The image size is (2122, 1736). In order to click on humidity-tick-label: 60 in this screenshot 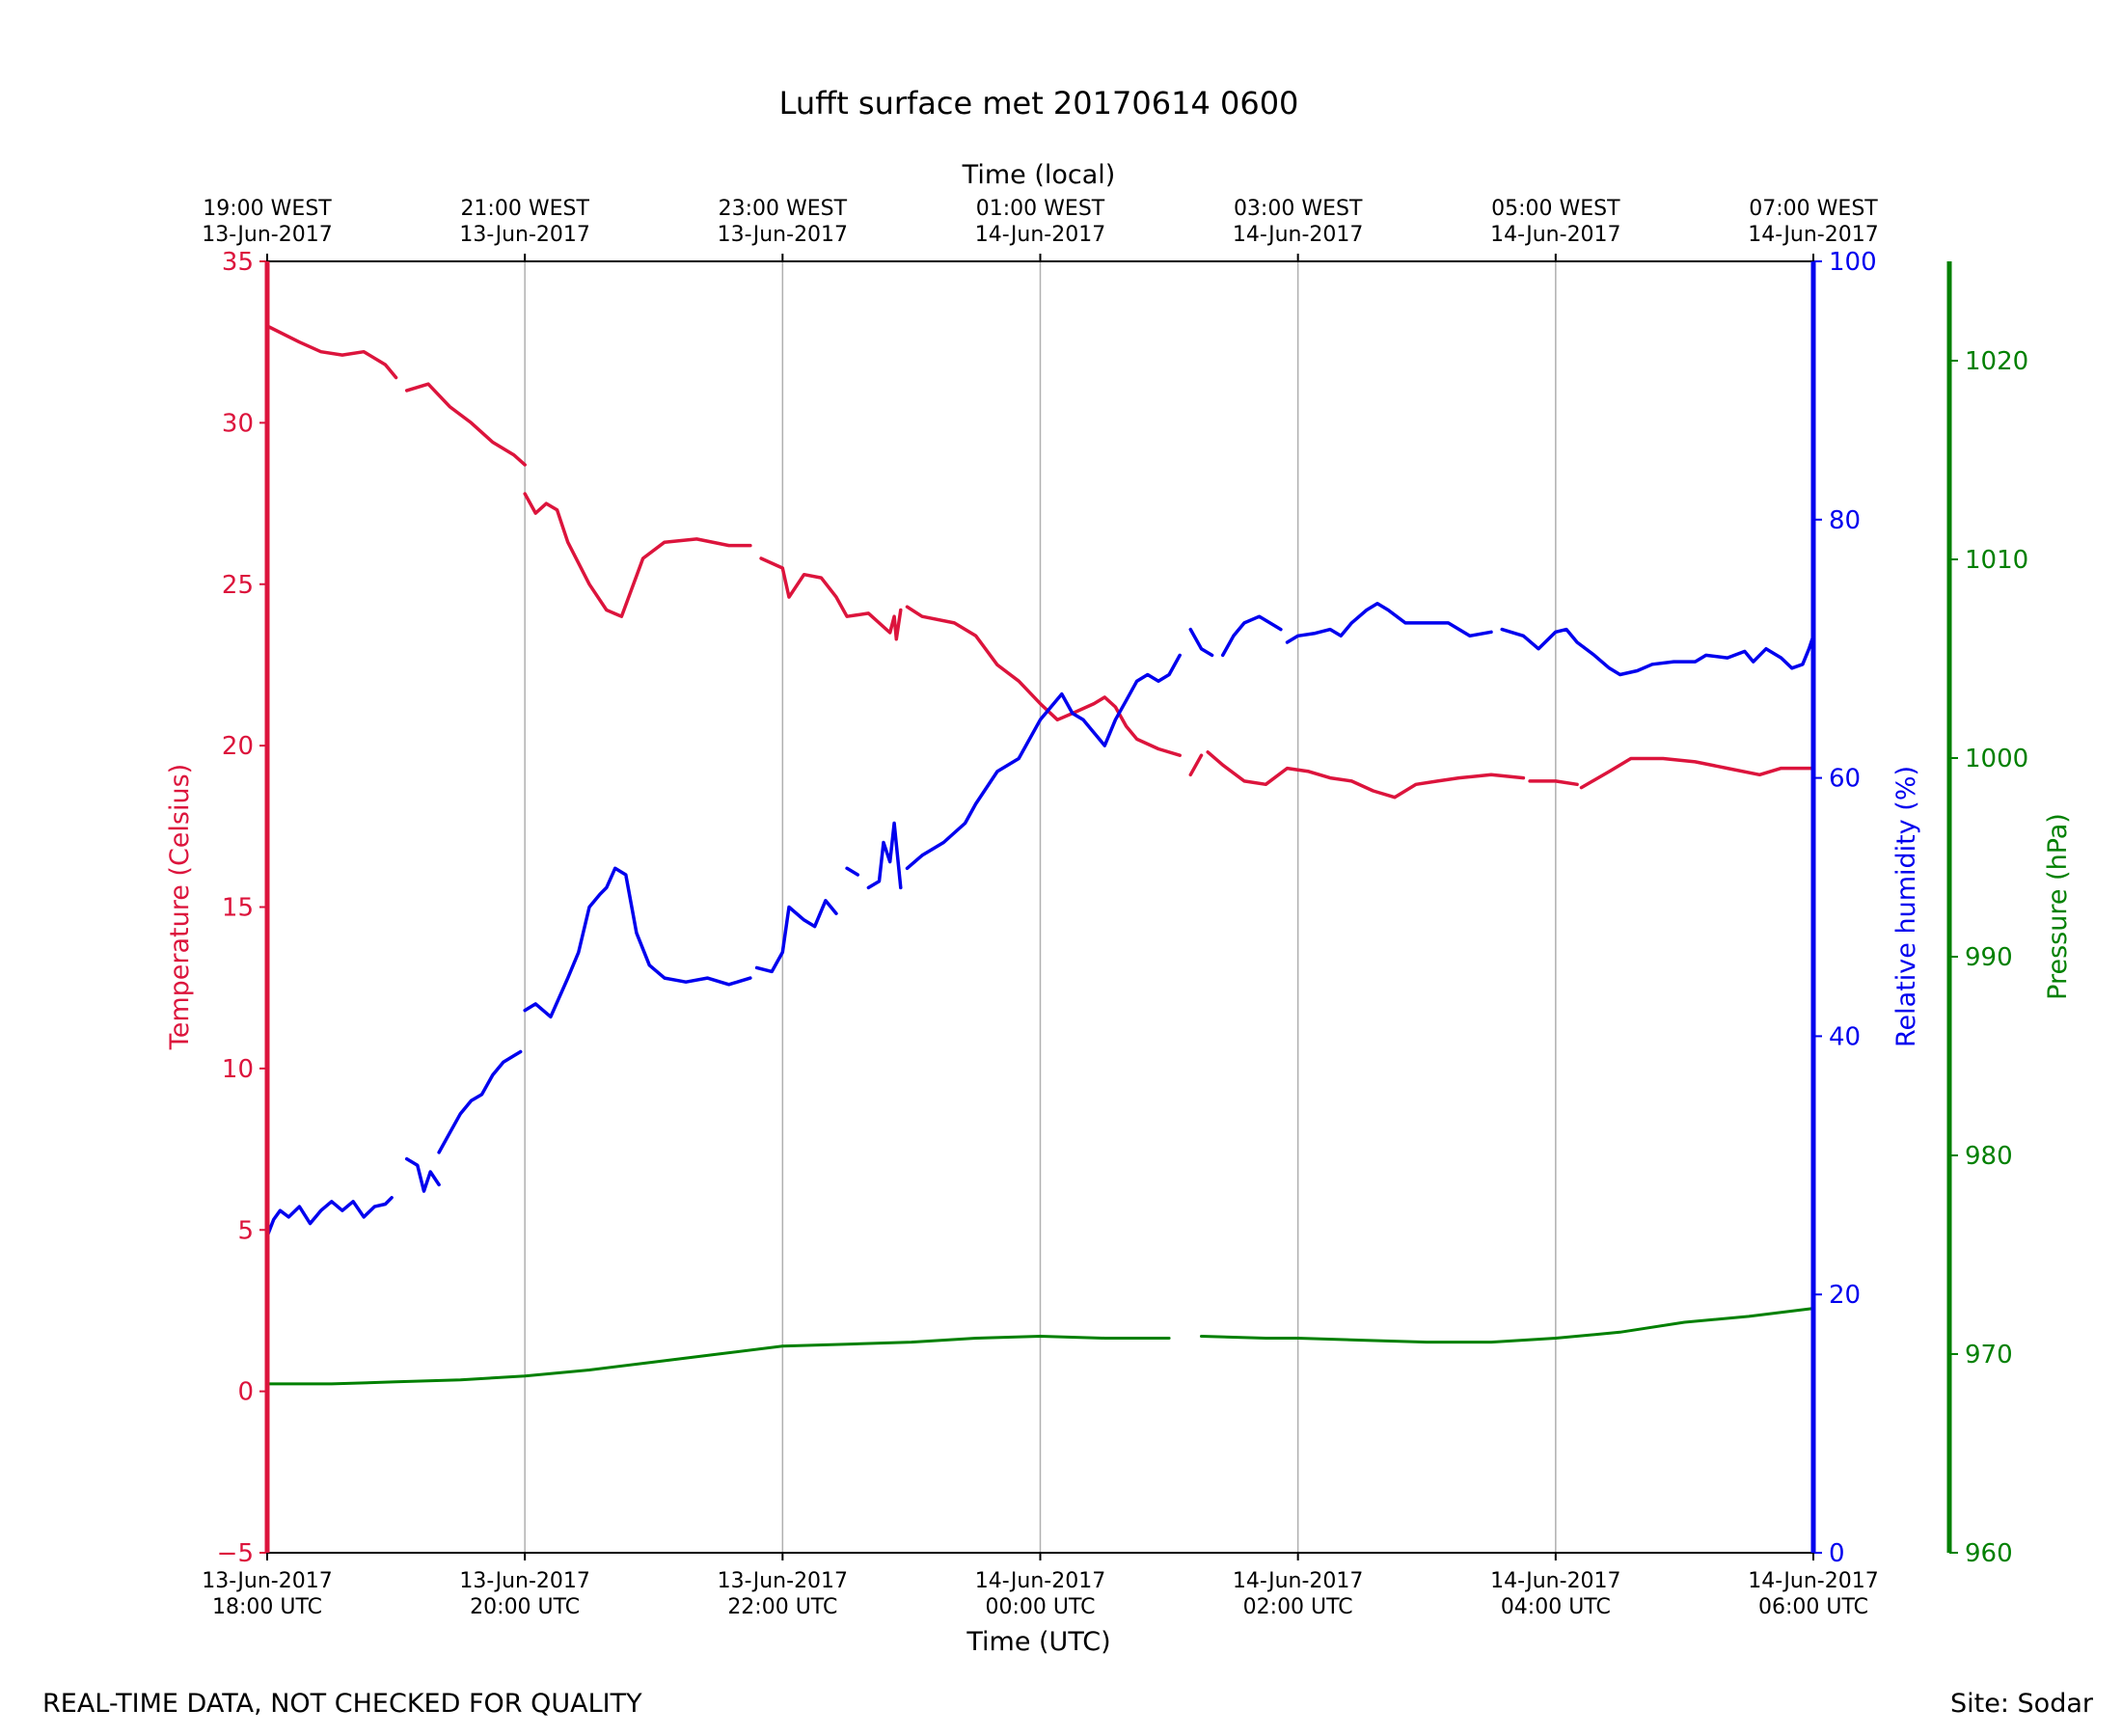, I will do `click(1845, 780)`.